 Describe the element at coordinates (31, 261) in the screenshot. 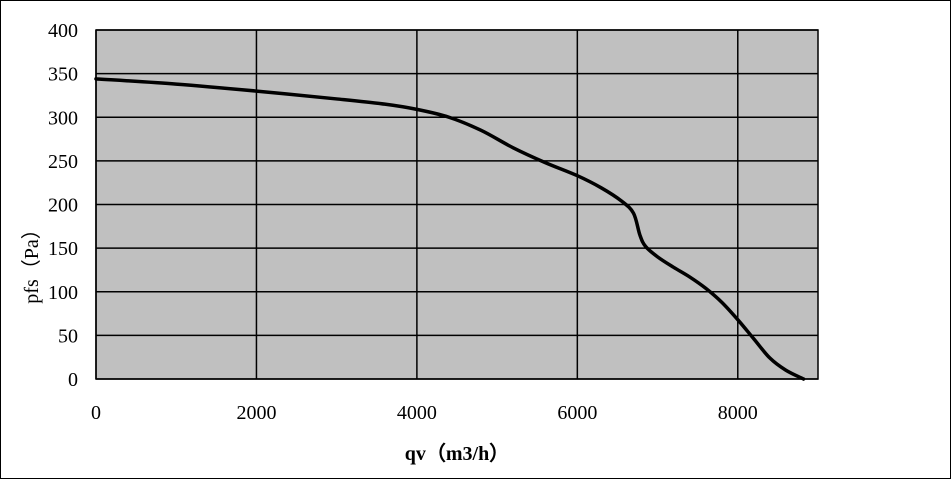

I see `y-axis-title: pfs（Pa）` at that location.